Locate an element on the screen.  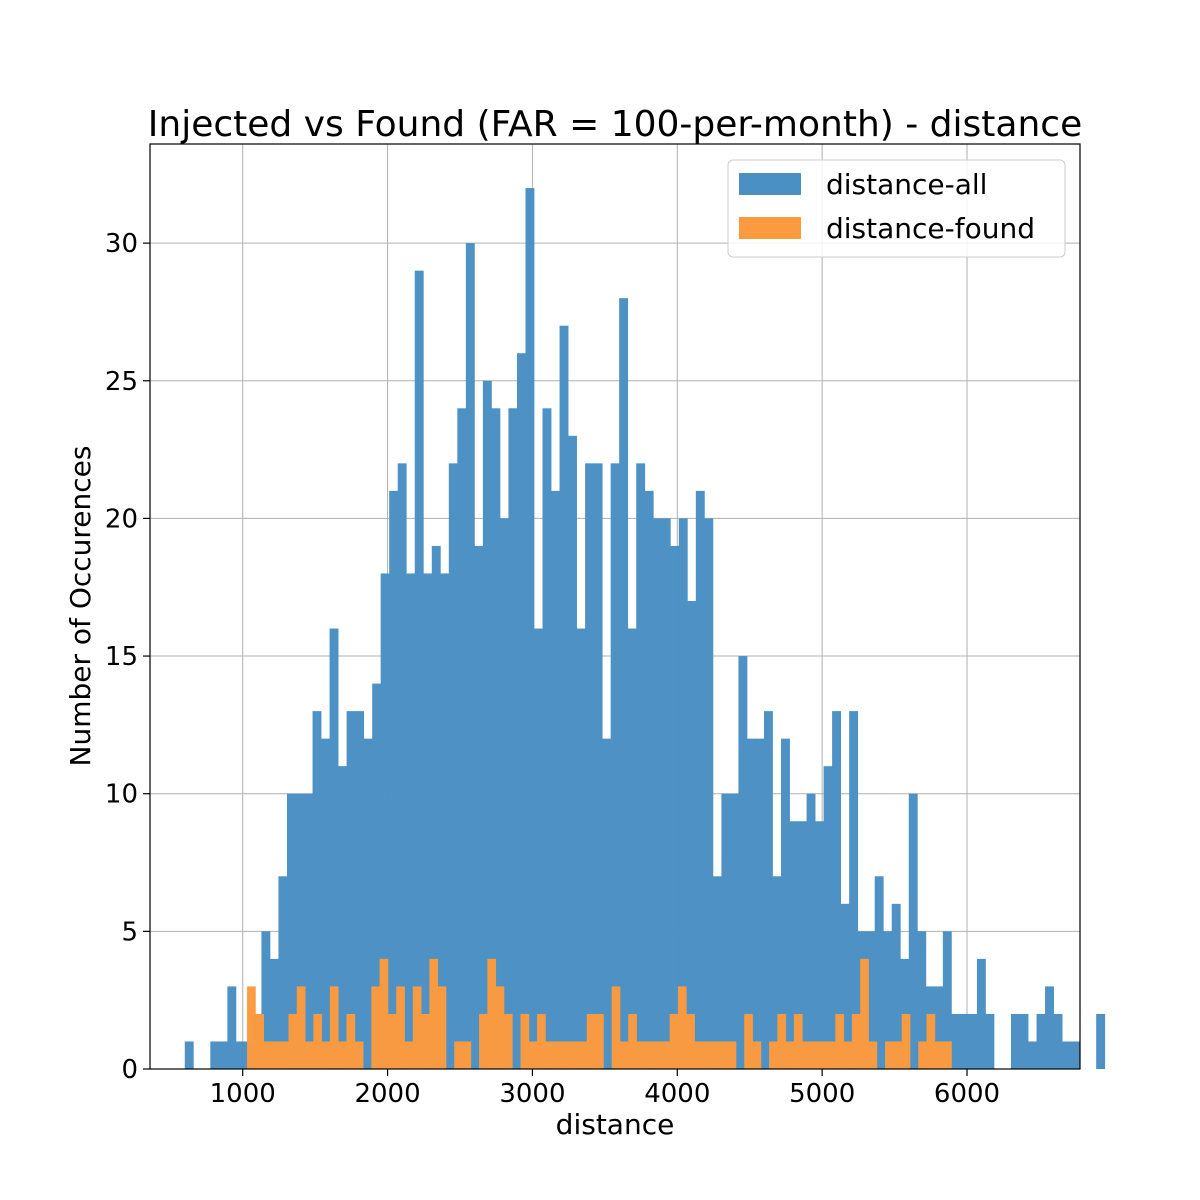
y-tick-label: 0 is located at coordinates (129, 1070).